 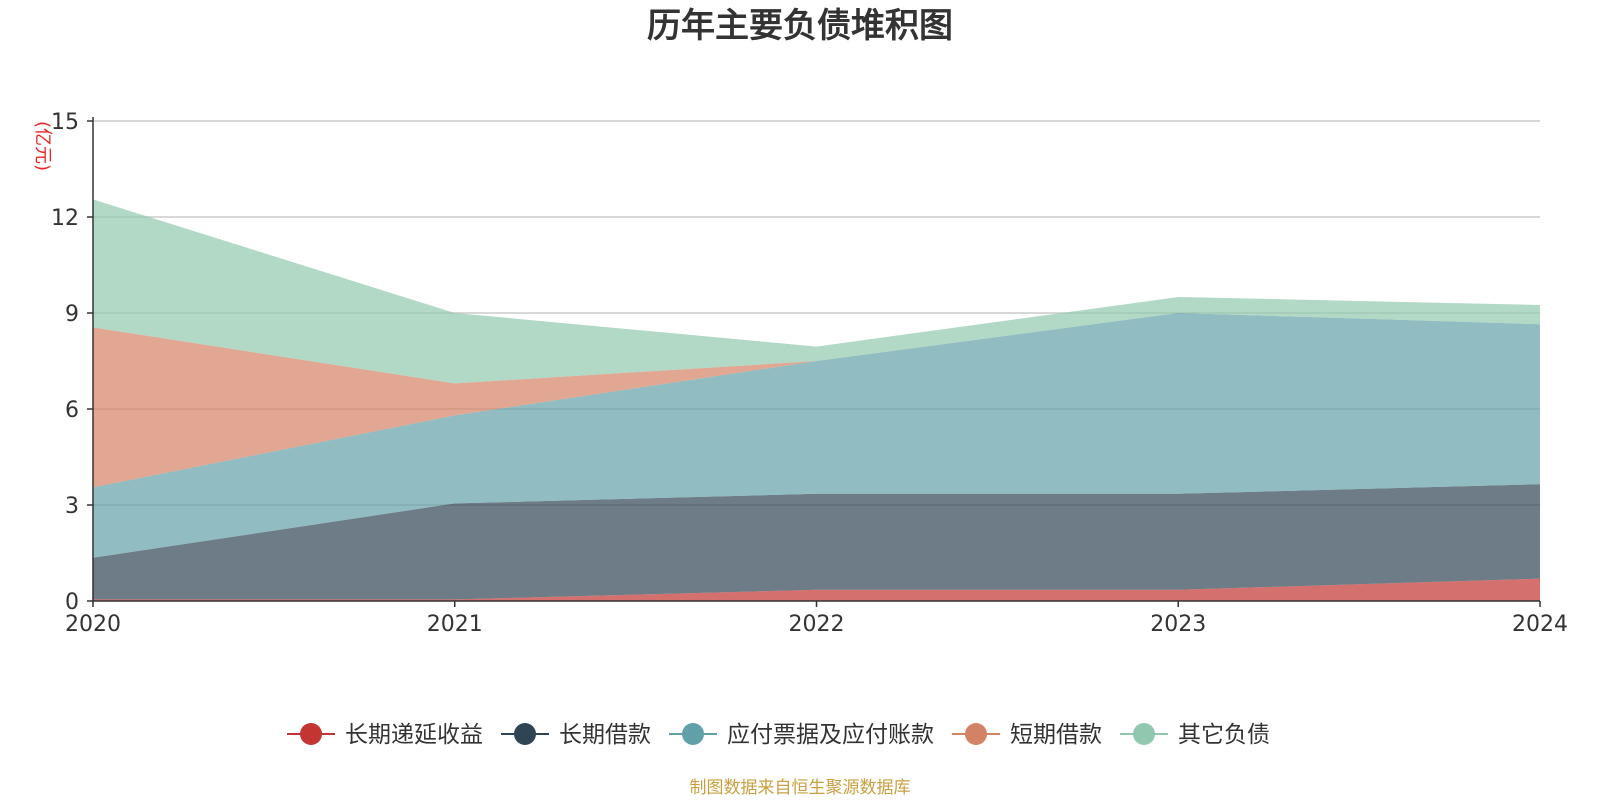 I want to click on legend-item-2: 应付票据及应付账款, so click(x=801, y=735).